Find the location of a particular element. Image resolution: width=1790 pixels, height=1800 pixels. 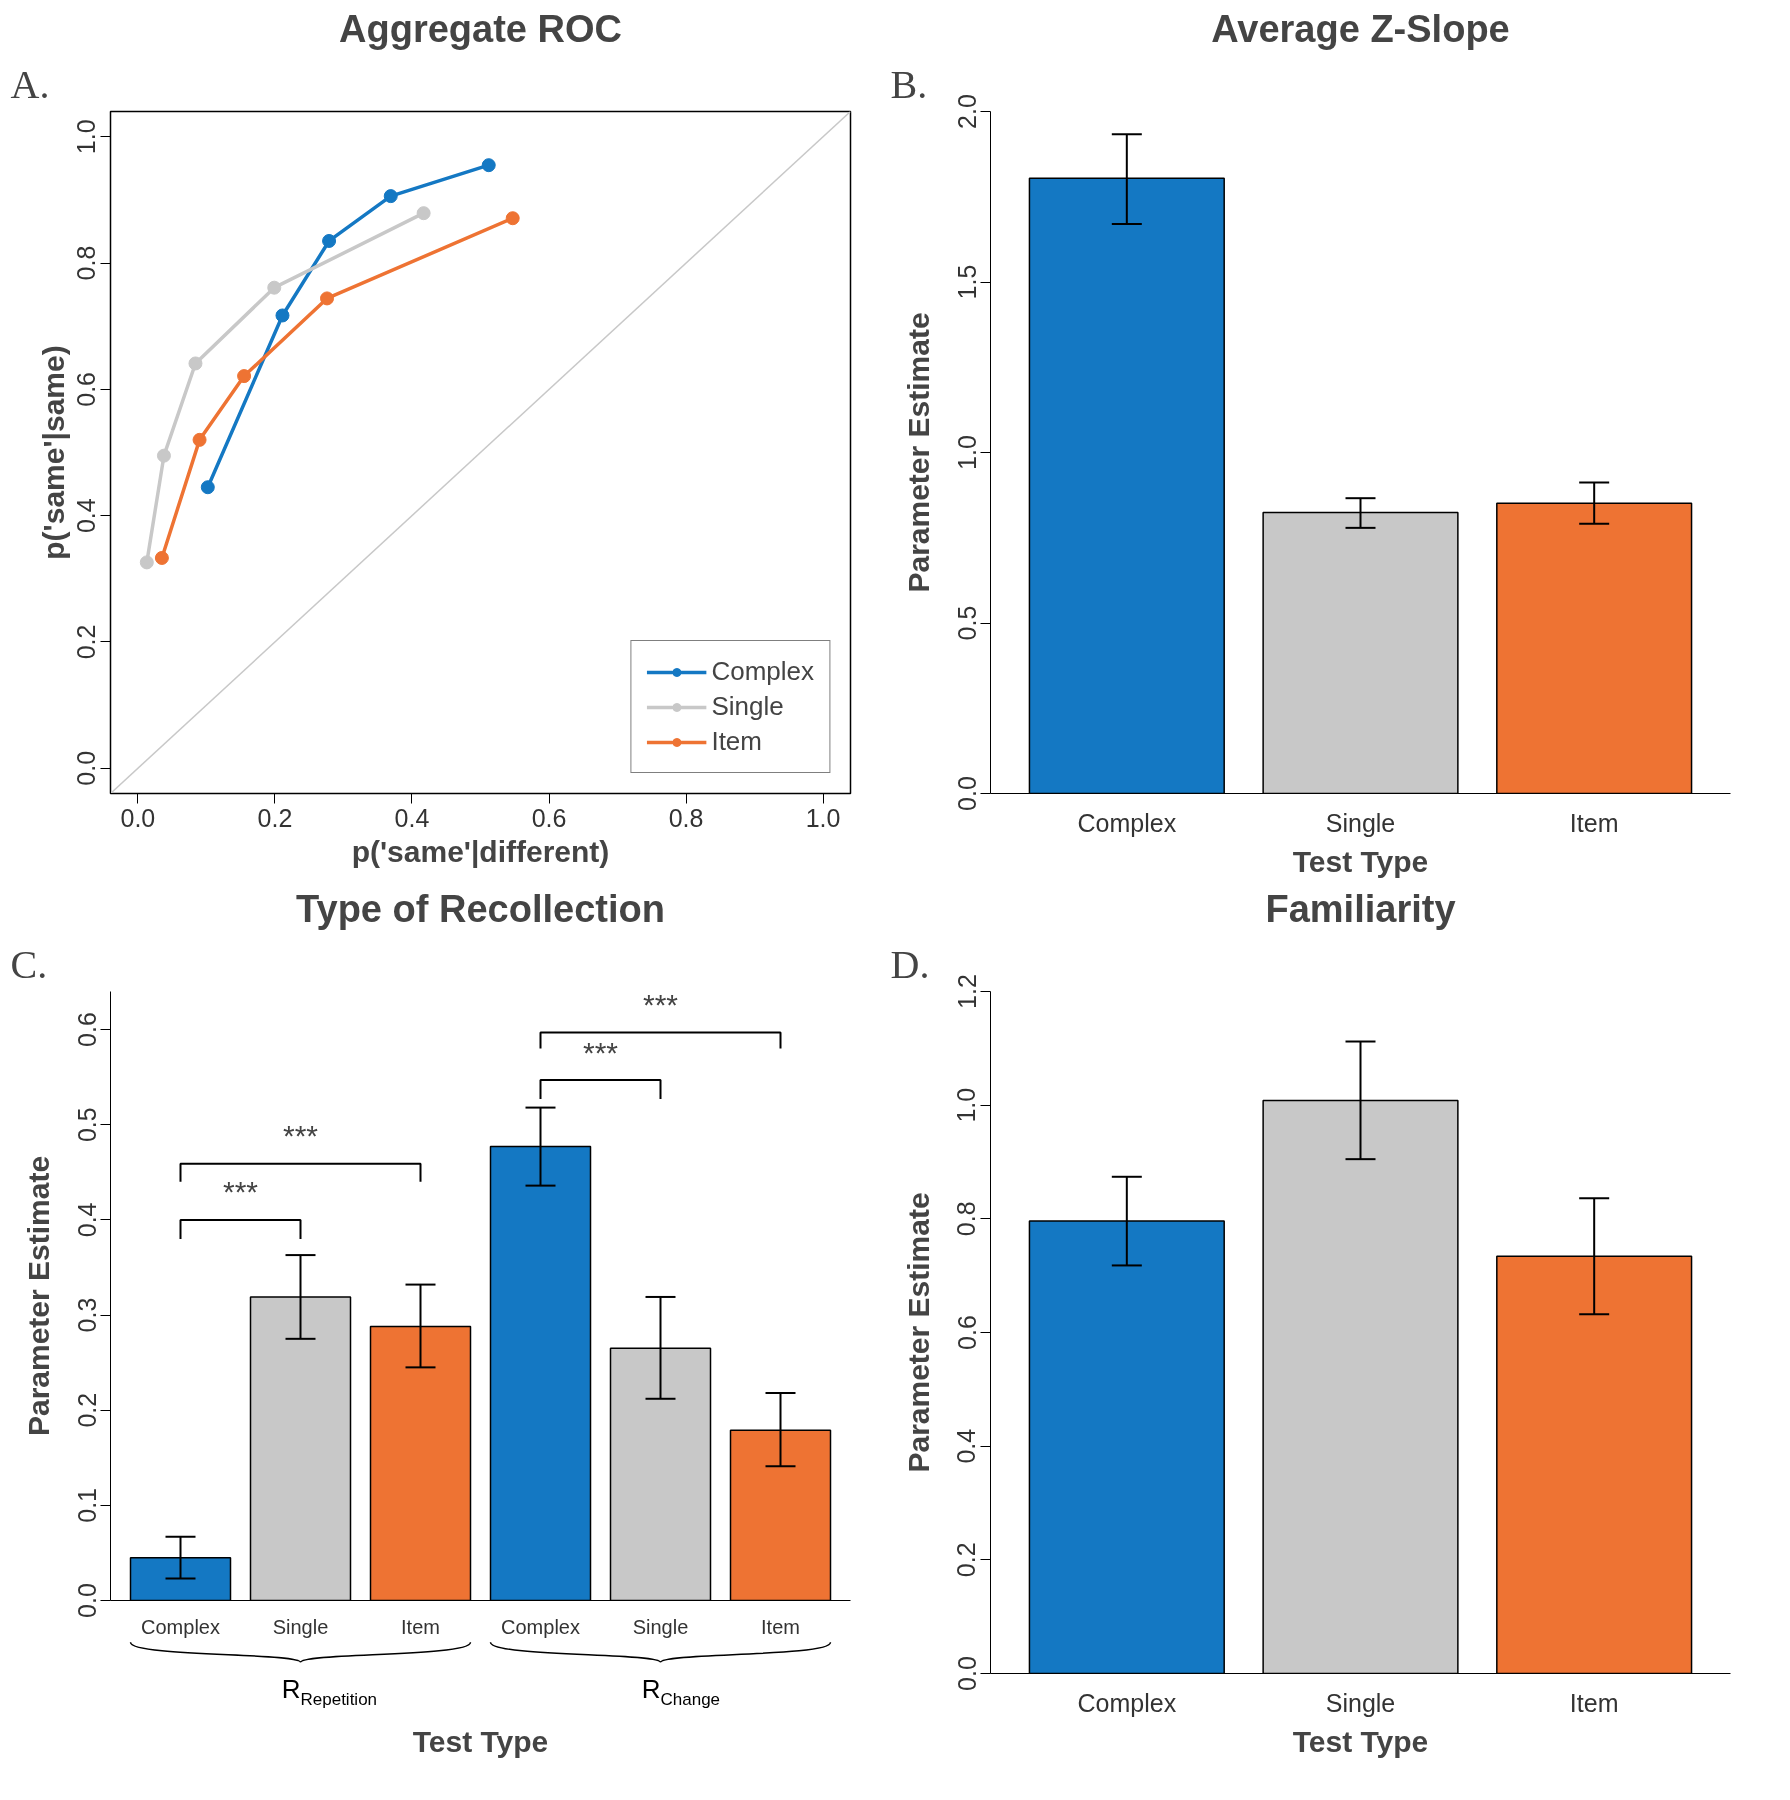

x-tick-label: 0.2 is located at coordinates (275, 817).